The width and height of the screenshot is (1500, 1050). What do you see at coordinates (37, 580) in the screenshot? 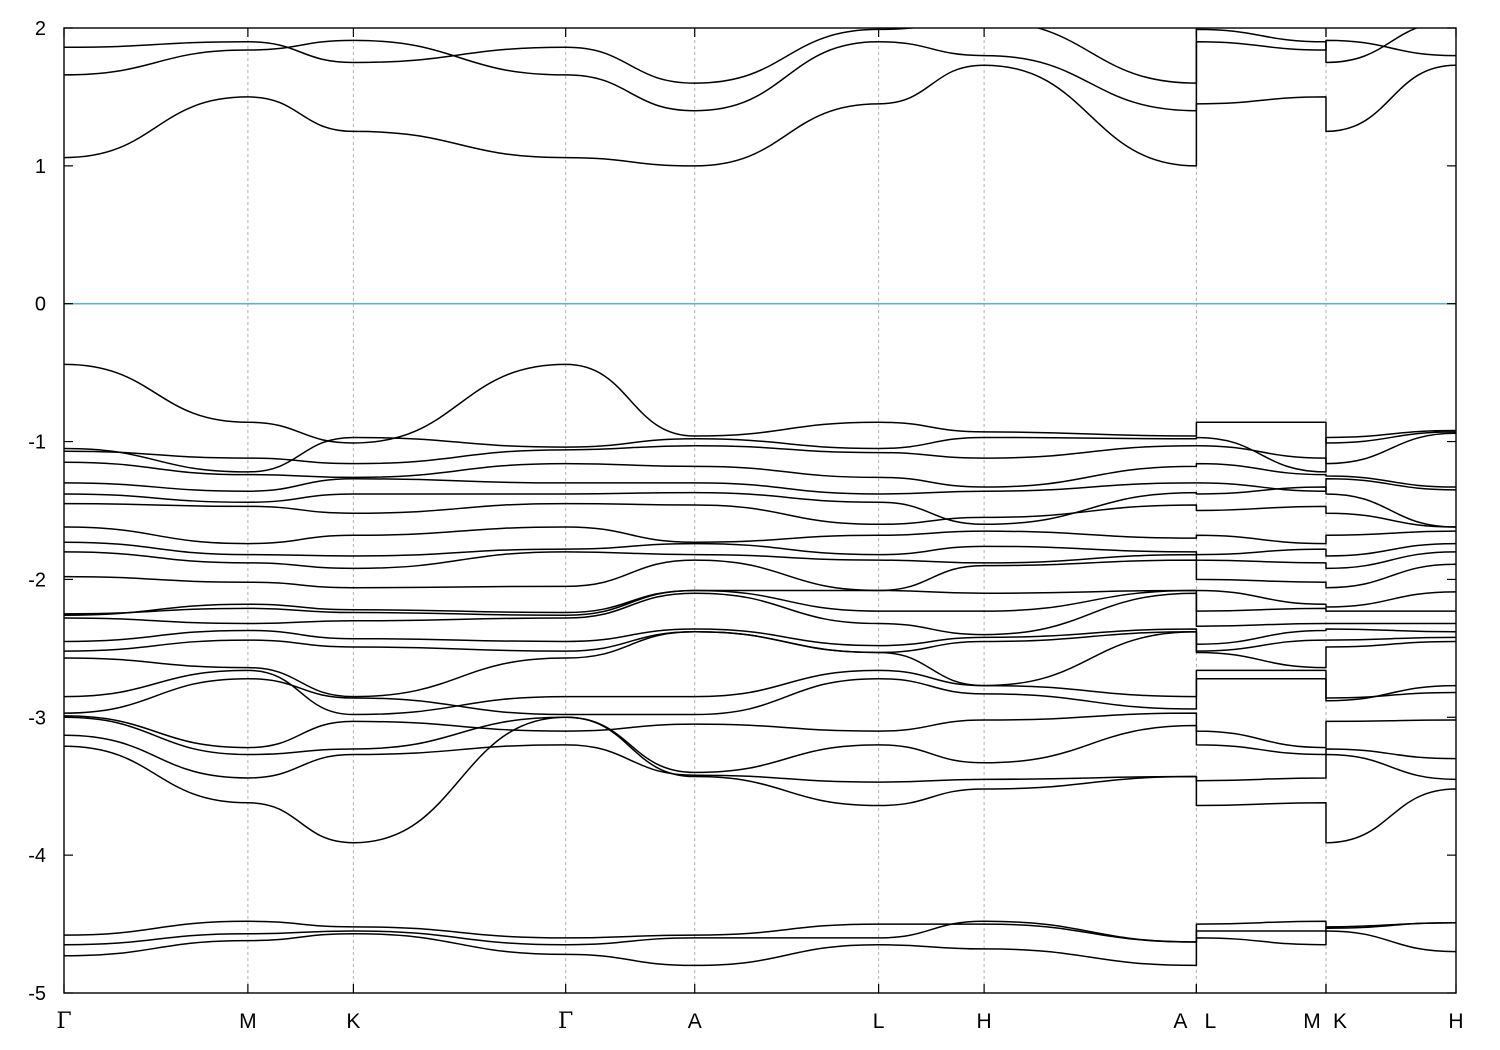
I see `y-tick-label: -2` at bounding box center [37, 580].